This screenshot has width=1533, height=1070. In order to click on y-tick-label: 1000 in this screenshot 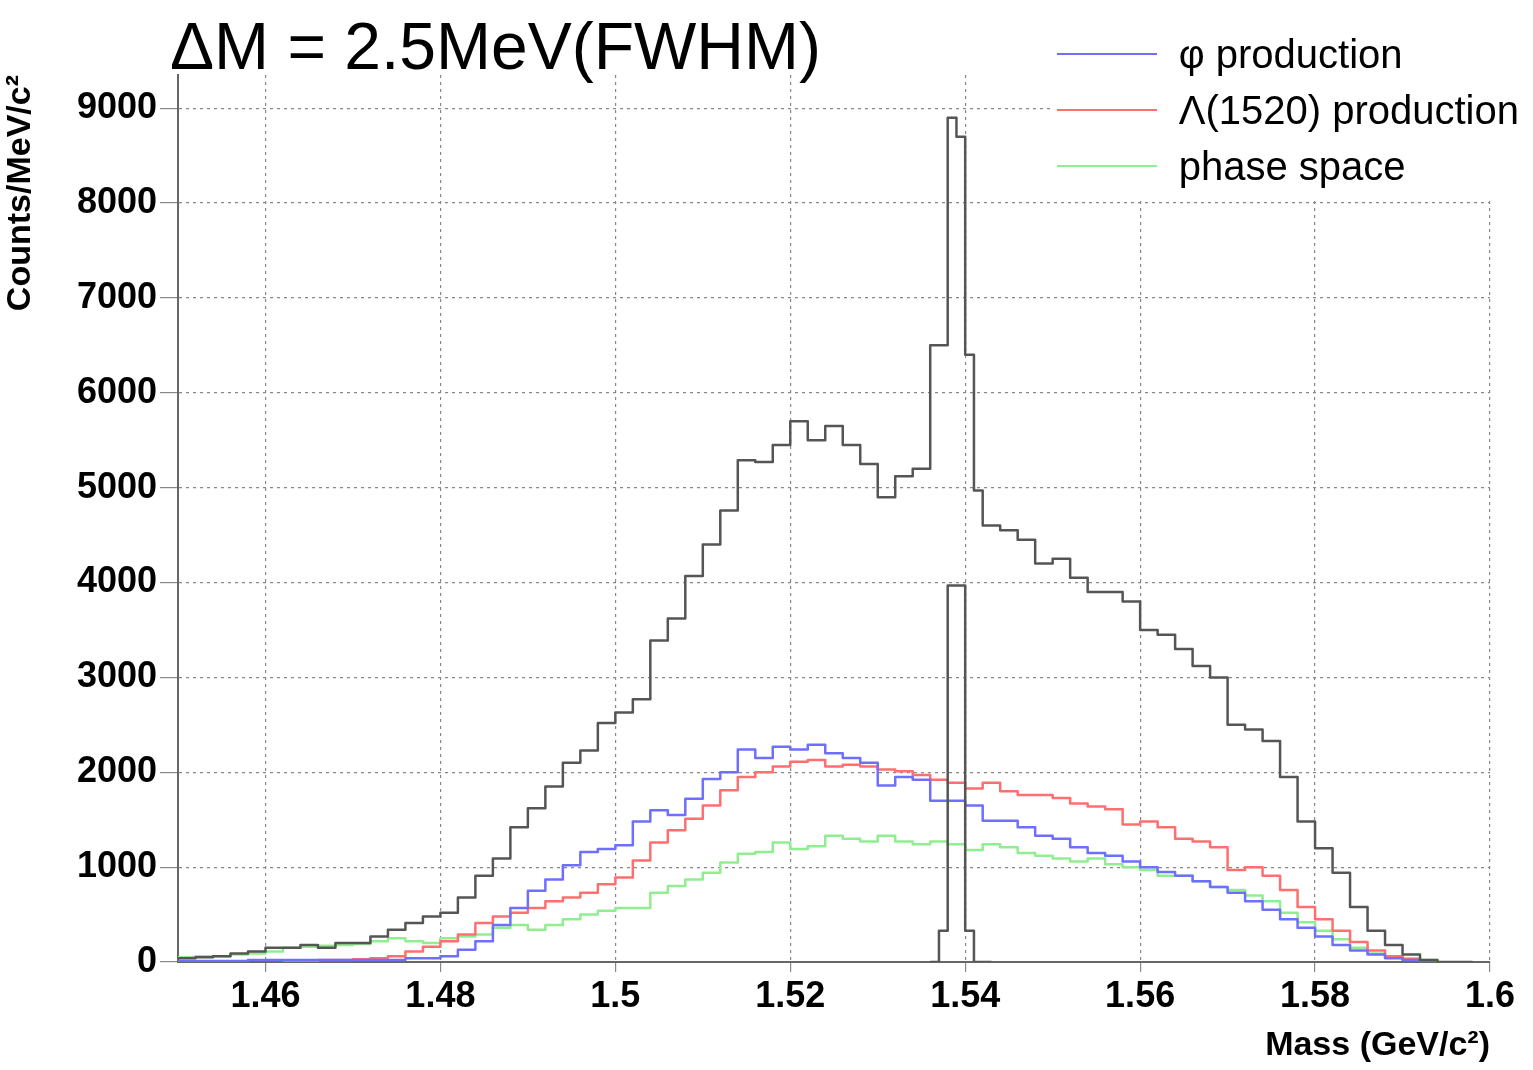, I will do `click(116, 865)`.